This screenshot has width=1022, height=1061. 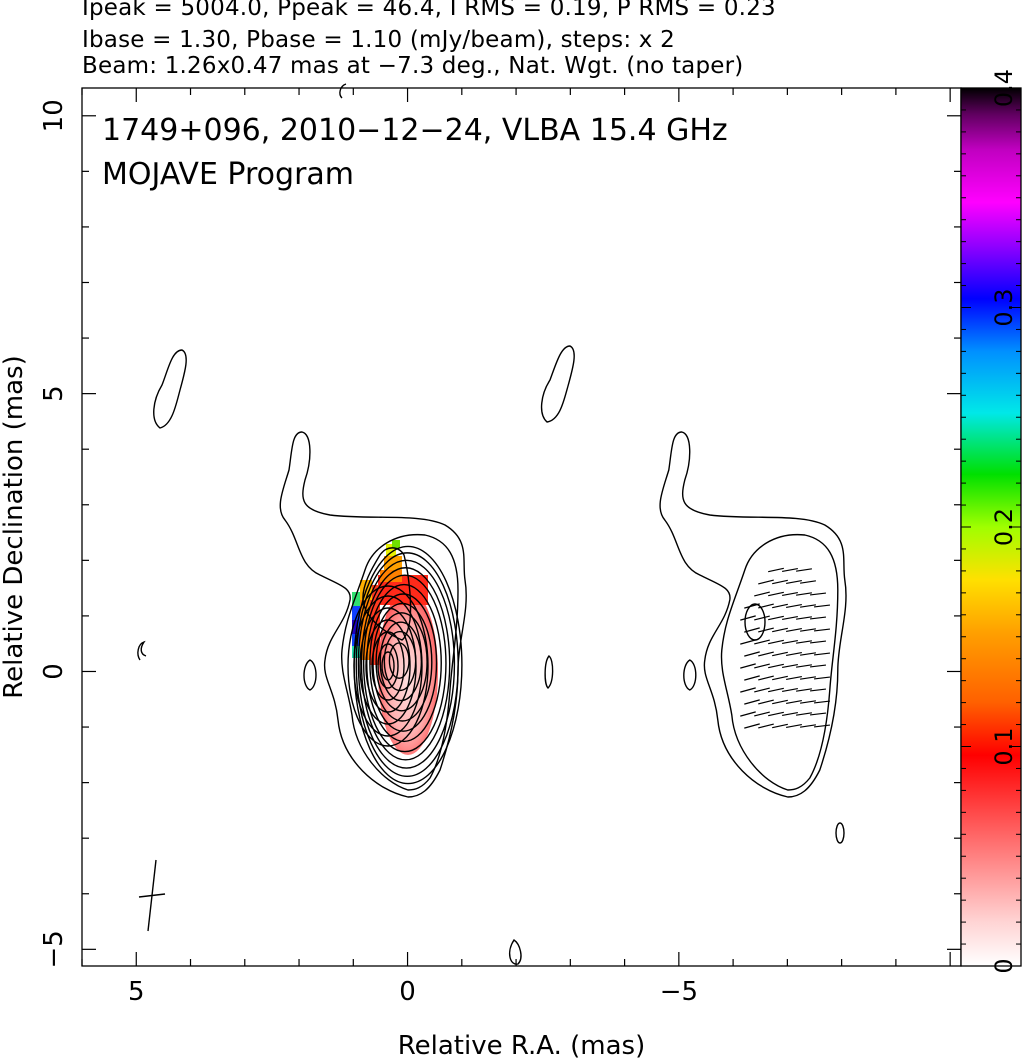 I want to click on y-axis-label: Relative Declination (mas), so click(x=14, y=526).